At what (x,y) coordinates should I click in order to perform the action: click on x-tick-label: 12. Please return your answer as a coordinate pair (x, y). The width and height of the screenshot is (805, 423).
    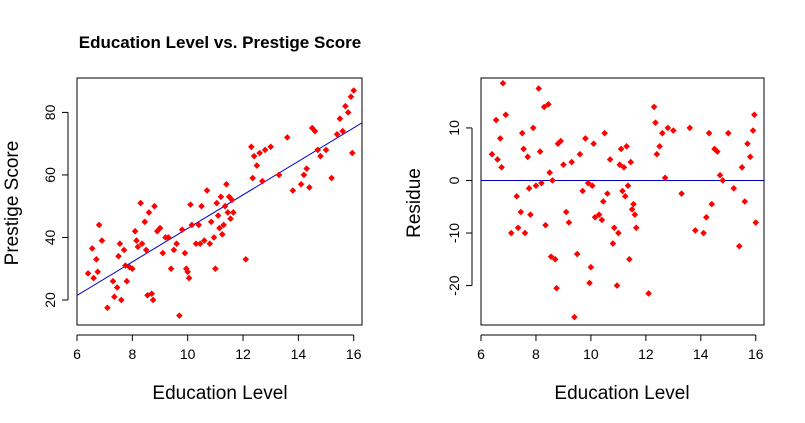
    Looking at the image, I should click on (243, 354).